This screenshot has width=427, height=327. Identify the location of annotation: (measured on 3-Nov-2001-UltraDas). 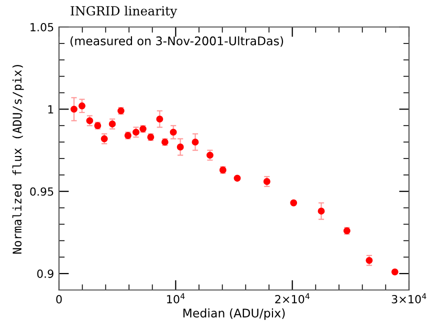
(177, 41).